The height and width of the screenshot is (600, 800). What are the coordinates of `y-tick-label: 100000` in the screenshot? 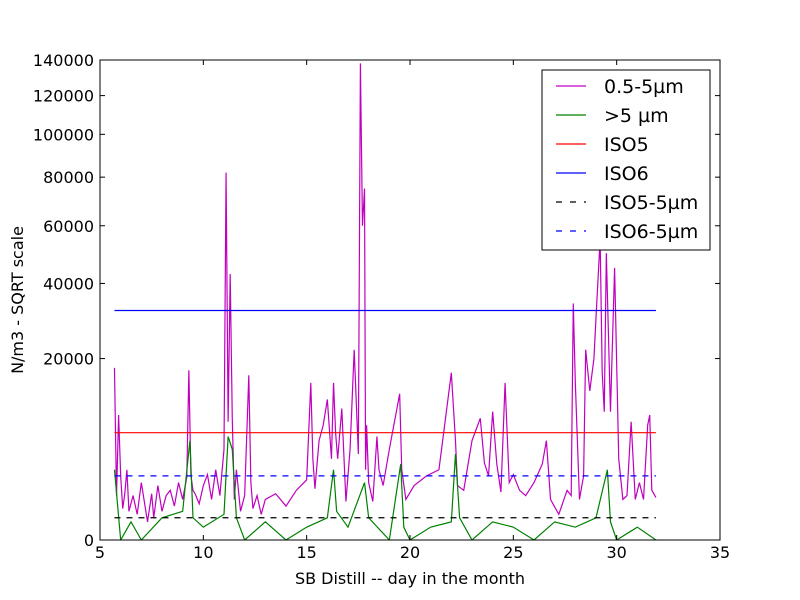 It's located at (63, 134).